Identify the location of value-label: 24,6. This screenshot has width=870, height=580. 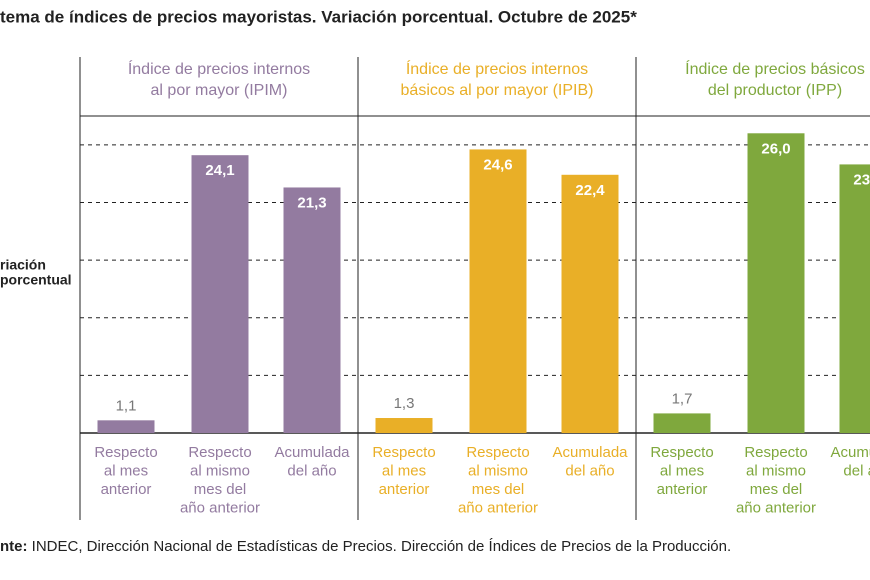
(497, 164).